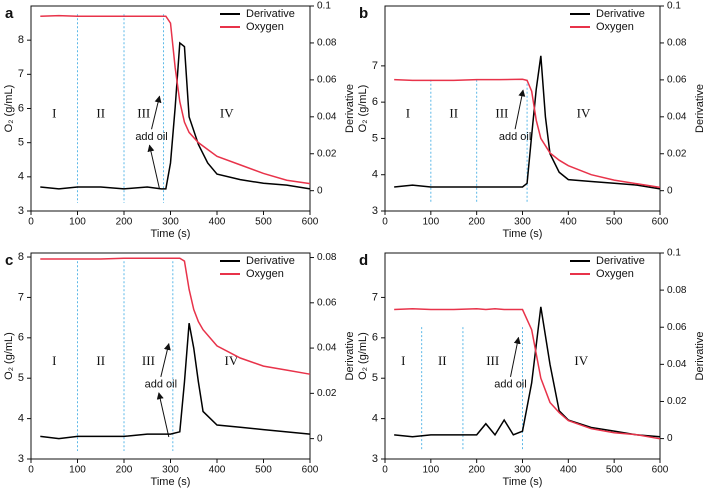 The height and width of the screenshot is (489, 709). What do you see at coordinates (9, 13) in the screenshot?
I see `panel-label: a` at bounding box center [9, 13].